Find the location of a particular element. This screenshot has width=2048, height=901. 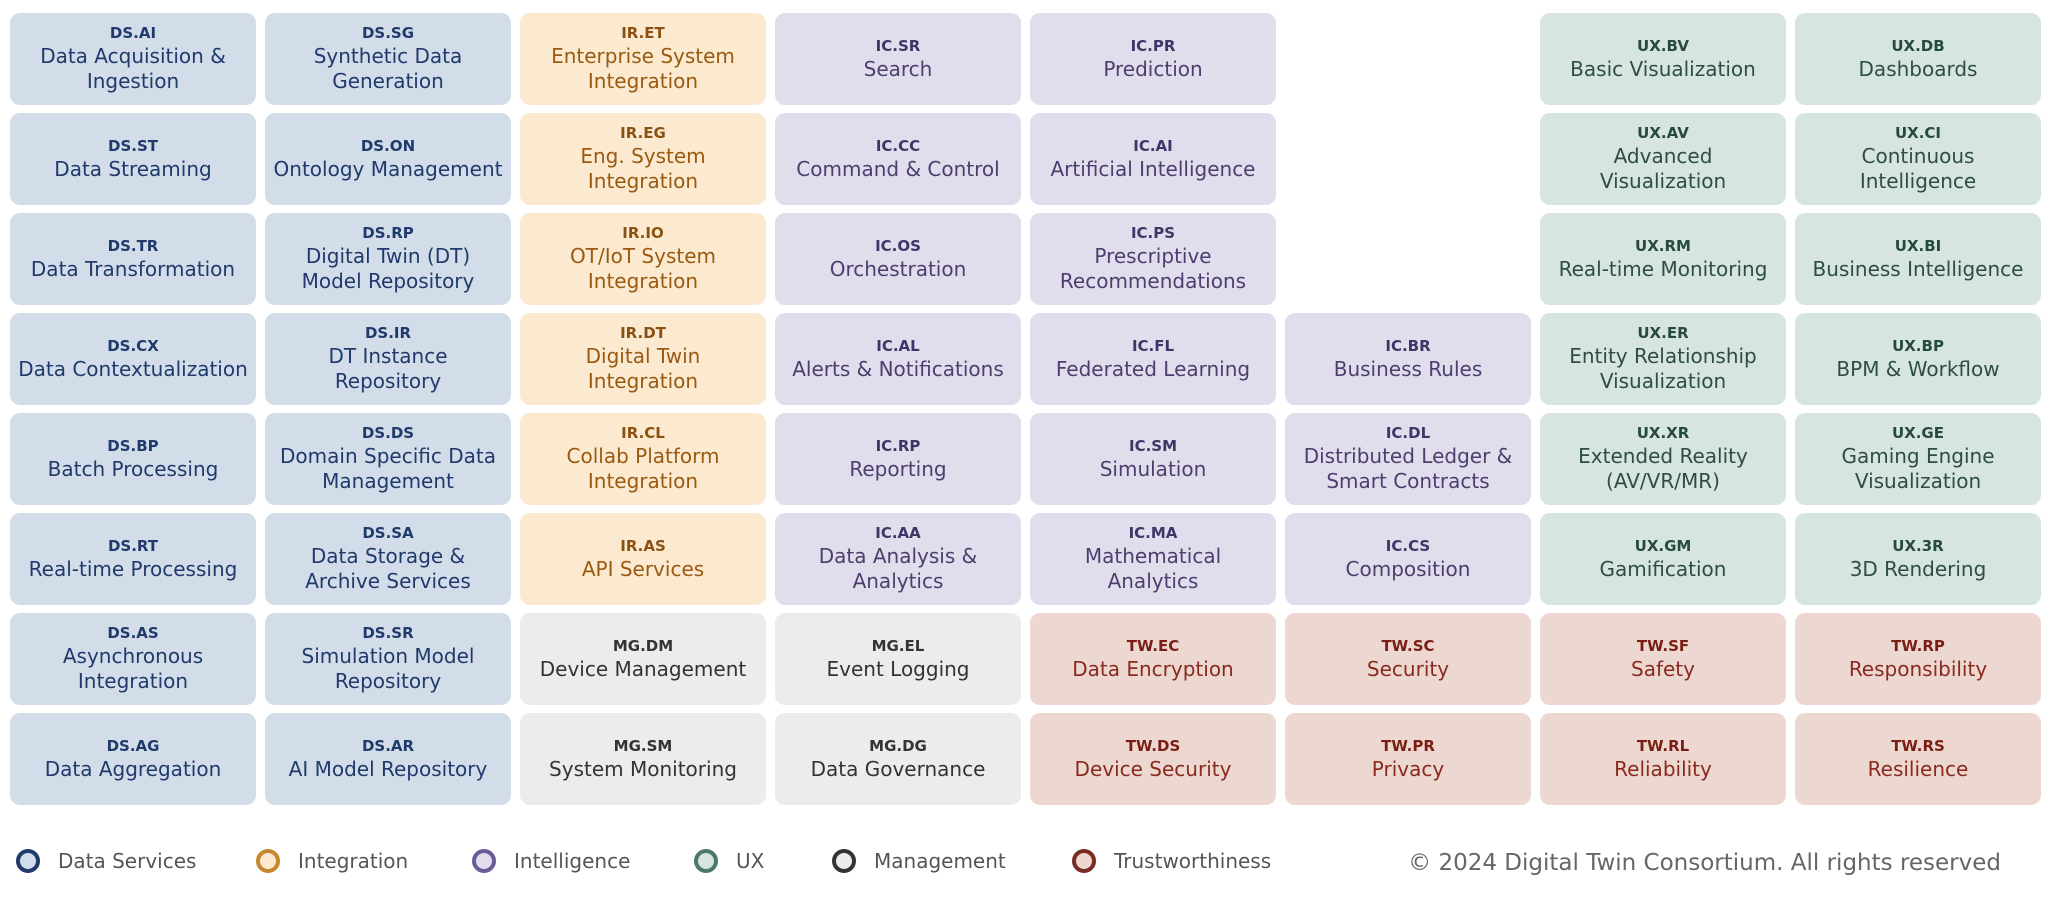

legend-item: Management is located at coordinates (919, 861).